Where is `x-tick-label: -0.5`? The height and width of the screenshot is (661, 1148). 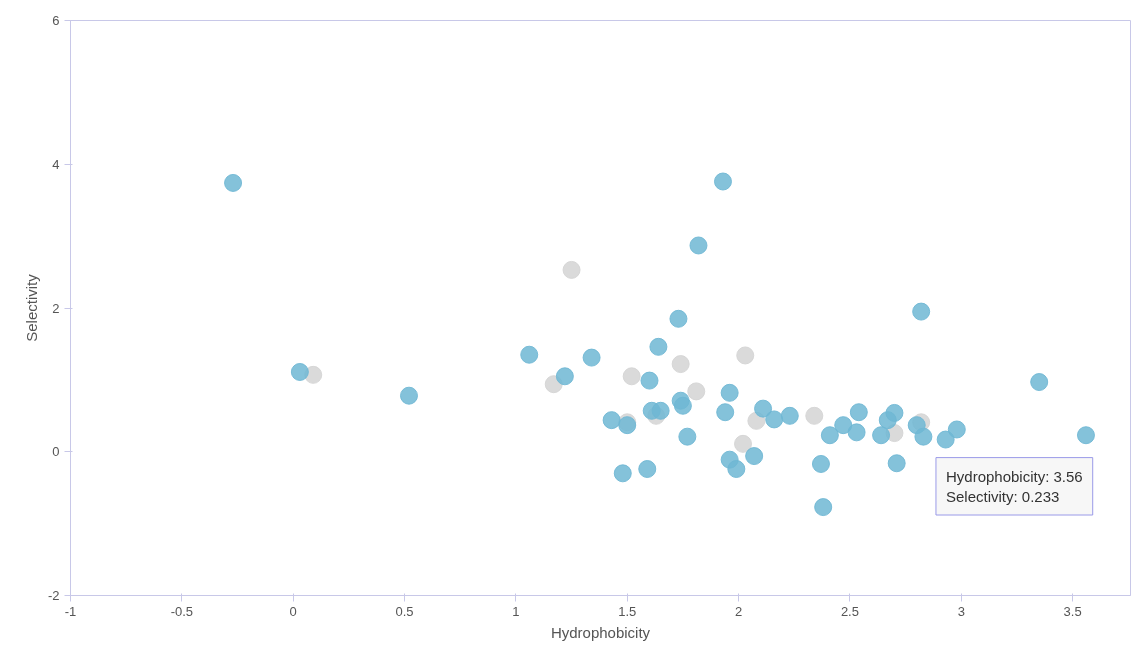 x-tick-label: -0.5 is located at coordinates (182, 611).